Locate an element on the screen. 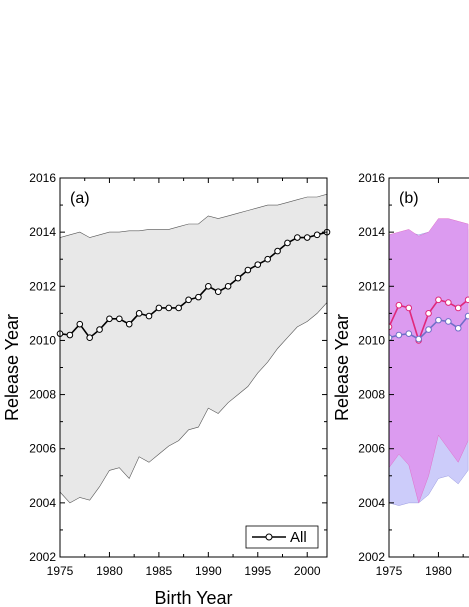 Image resolution: width=469 pixels, height=607 pixels. x-tick-label: 1995 is located at coordinates (257, 571).